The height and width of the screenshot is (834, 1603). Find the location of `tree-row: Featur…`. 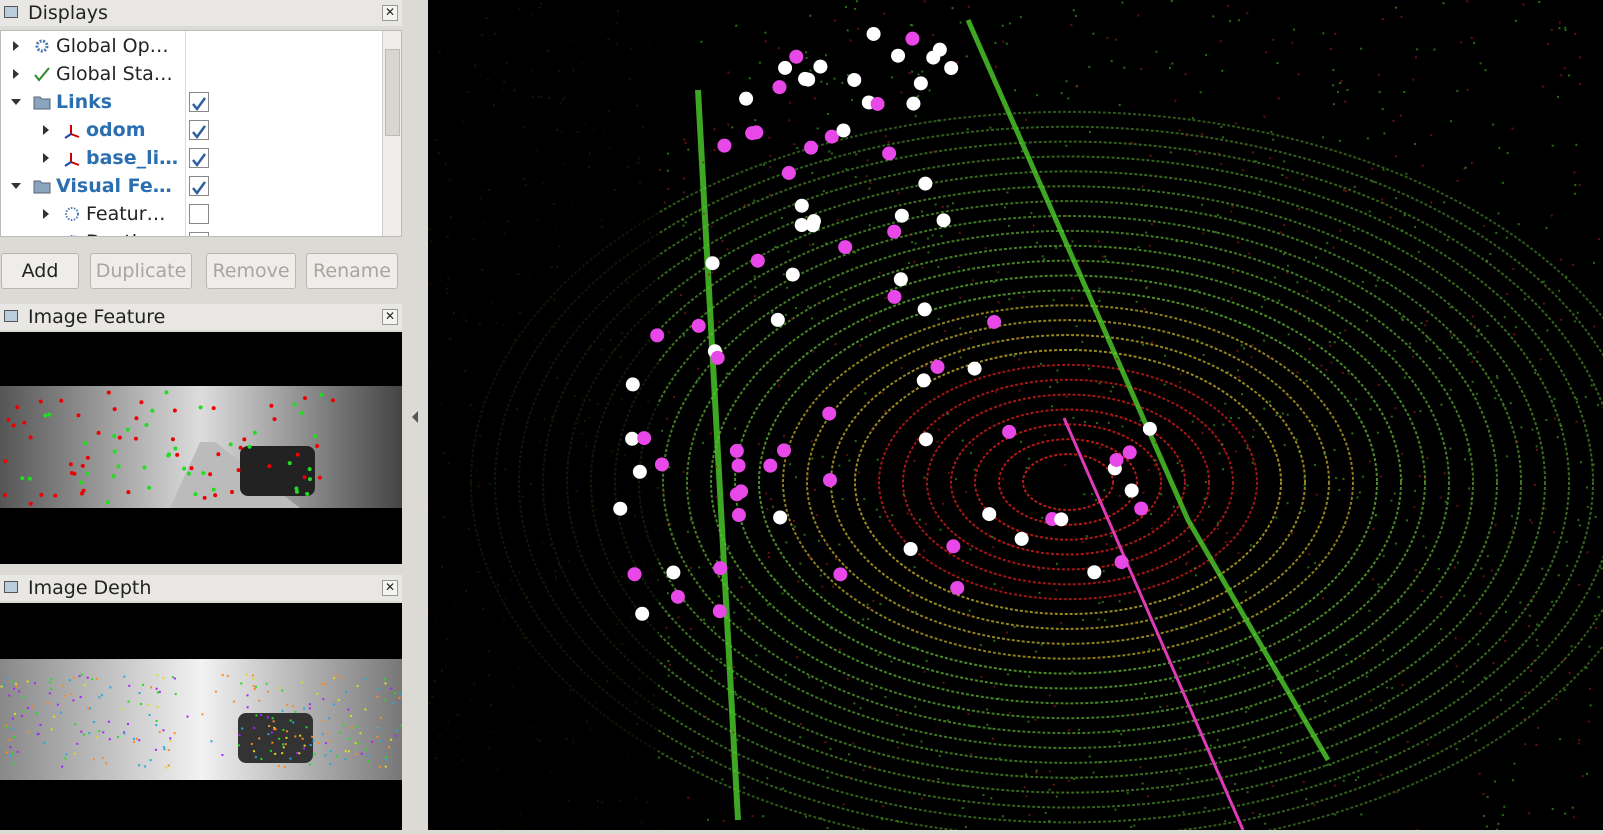

tree-row: Featur… is located at coordinates (192, 214).